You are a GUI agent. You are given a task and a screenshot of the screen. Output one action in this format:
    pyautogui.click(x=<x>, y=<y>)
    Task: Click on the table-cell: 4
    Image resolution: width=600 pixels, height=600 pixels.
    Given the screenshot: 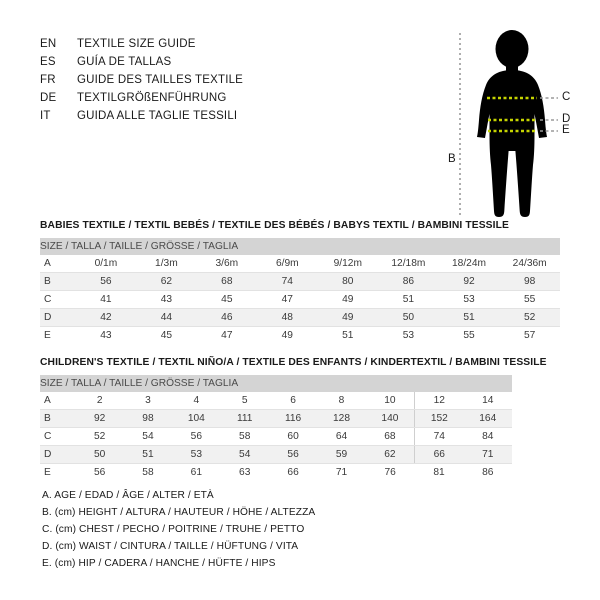 What is the action you would take?
    pyautogui.click(x=196, y=401)
    